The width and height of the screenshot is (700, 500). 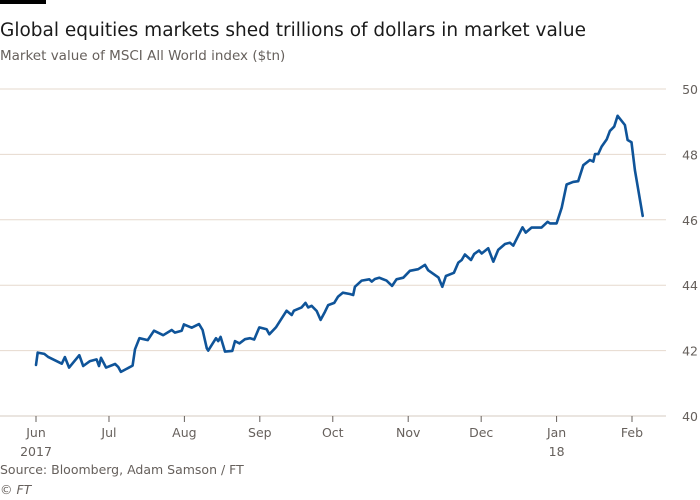 I want to click on x-tick-label: Nov, so click(x=408, y=432).